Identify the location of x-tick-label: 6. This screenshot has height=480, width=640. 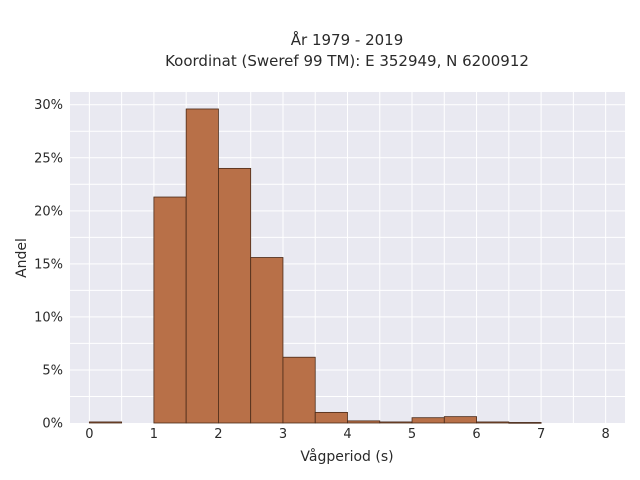
(476, 434).